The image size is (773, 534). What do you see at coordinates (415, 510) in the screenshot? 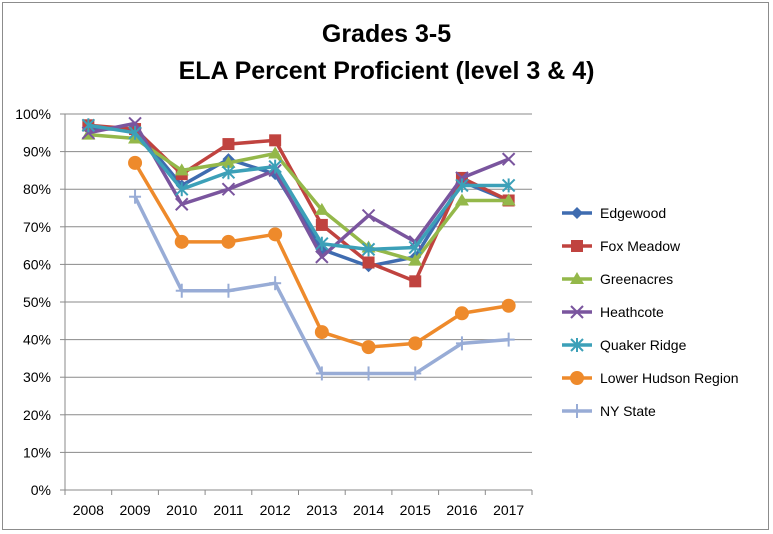
I see `x-tick-label: 2015` at bounding box center [415, 510].